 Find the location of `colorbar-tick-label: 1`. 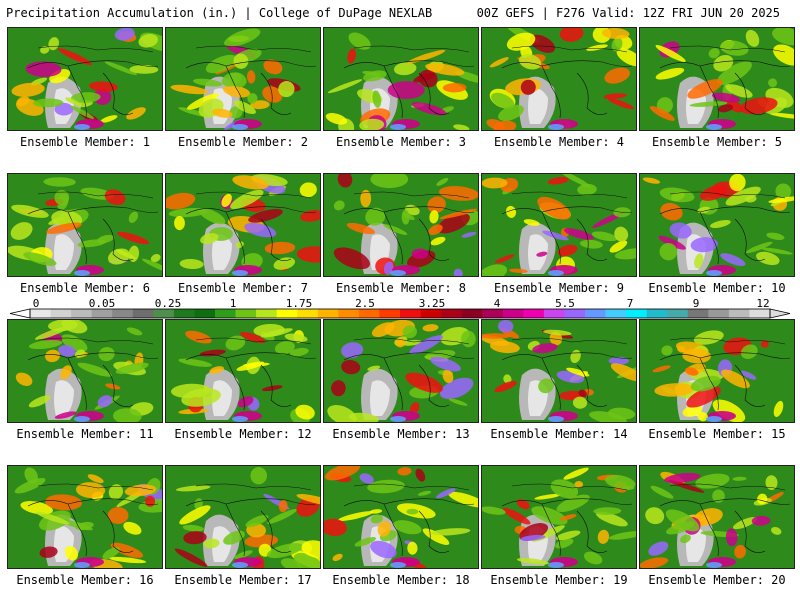

colorbar-tick-label: 1 is located at coordinates (233, 303).